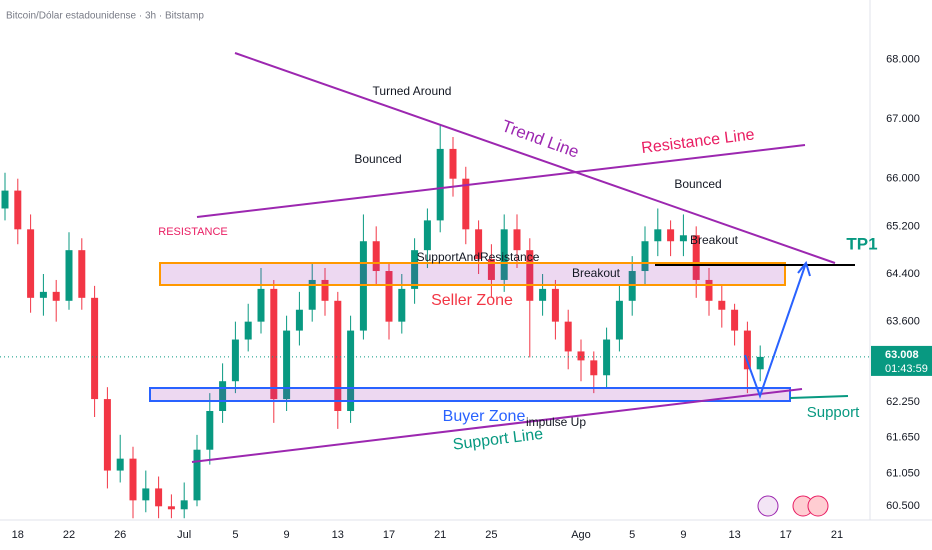 Image resolution: width=932 pixels, height=550 pixels. What do you see at coordinates (412, 91) in the screenshot?
I see `annotation: Turned Around` at bounding box center [412, 91].